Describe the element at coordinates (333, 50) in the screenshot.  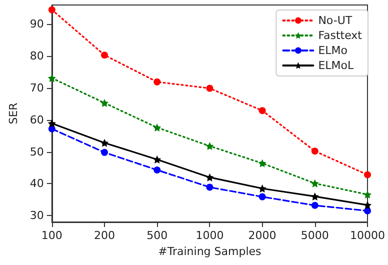
I see `legend-label: ELMo` at that location.